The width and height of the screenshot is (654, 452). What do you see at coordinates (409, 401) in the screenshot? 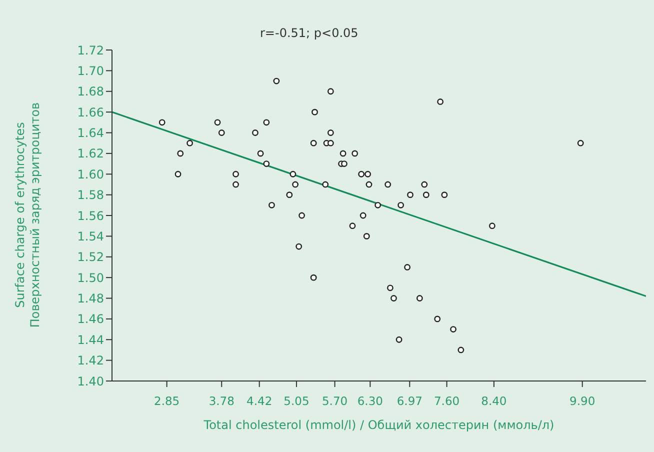
I see `x-tick-label: 6.97` at bounding box center [409, 401].